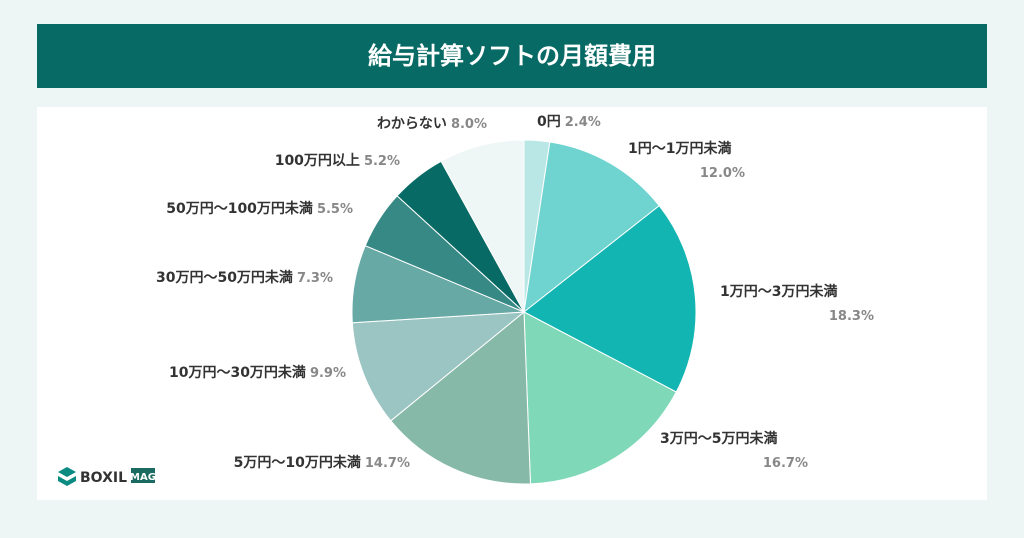 The image size is (1024, 538). I want to click on slice-label: 0円 2.4%, so click(569, 122).